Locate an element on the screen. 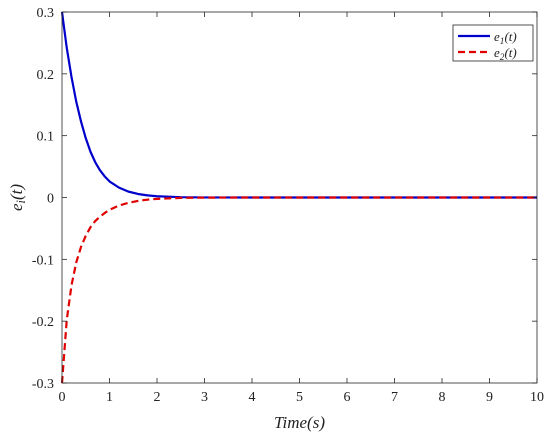  x-axis-label: Time(s) is located at coordinates (299, 422).